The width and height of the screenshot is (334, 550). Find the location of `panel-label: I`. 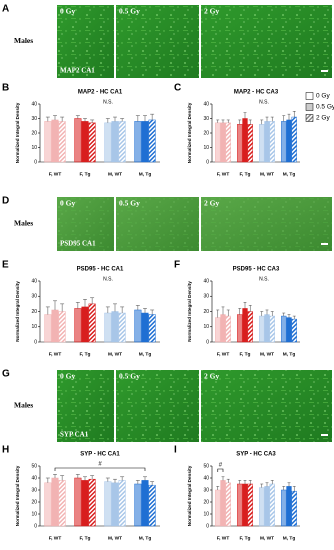

panel-label: I is located at coordinates (175, 450).